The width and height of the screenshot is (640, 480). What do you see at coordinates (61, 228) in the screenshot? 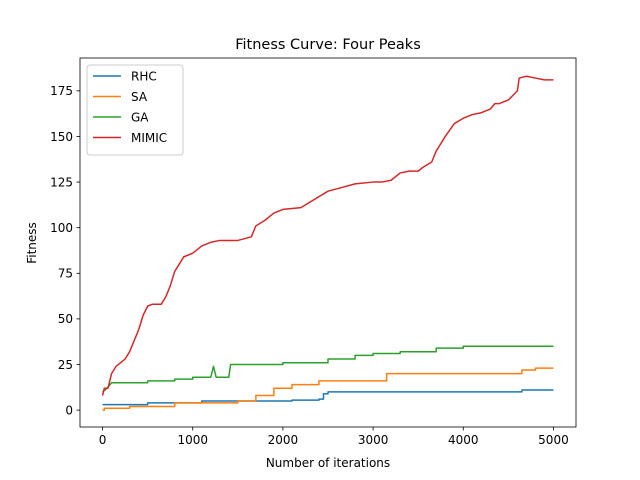
I see `y-tick-label: 100` at bounding box center [61, 228].